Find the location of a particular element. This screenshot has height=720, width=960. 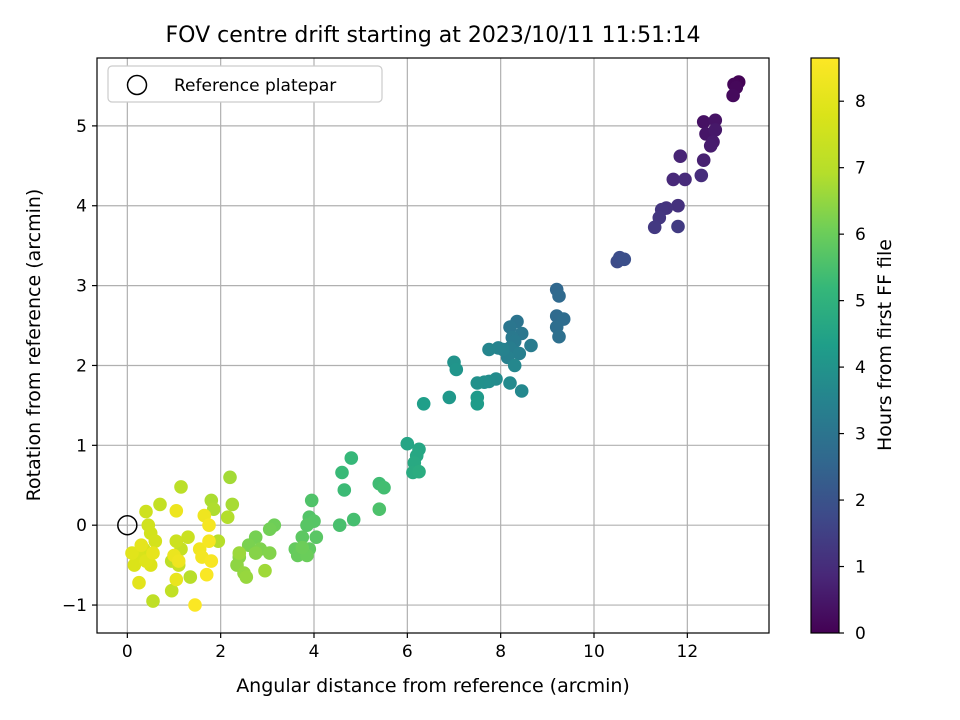

y-tick-label: −1 is located at coordinates (74, 606).